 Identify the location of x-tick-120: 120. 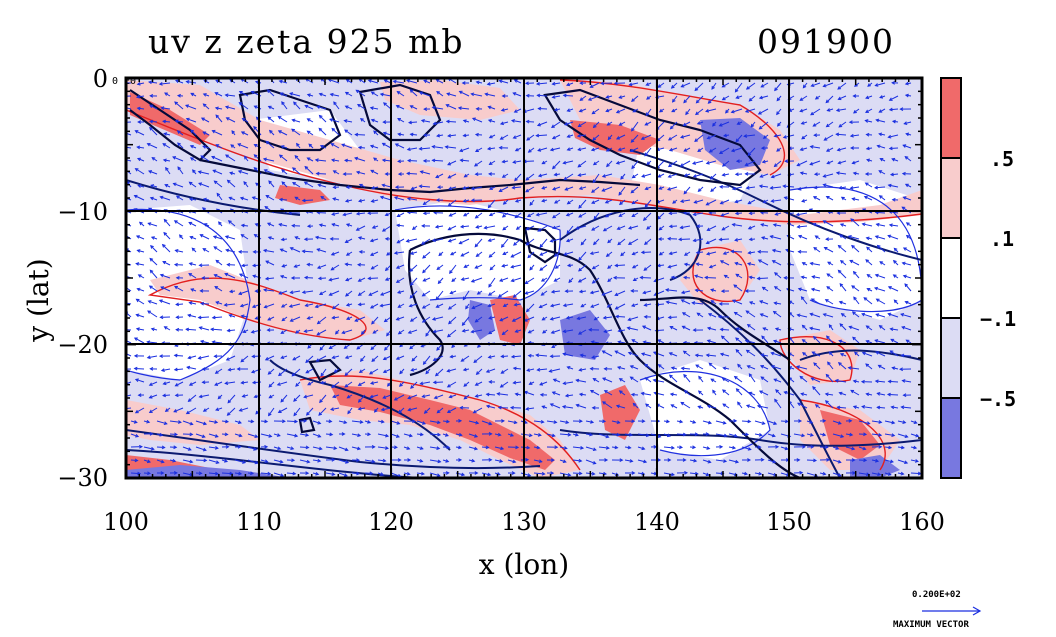
(391, 522).